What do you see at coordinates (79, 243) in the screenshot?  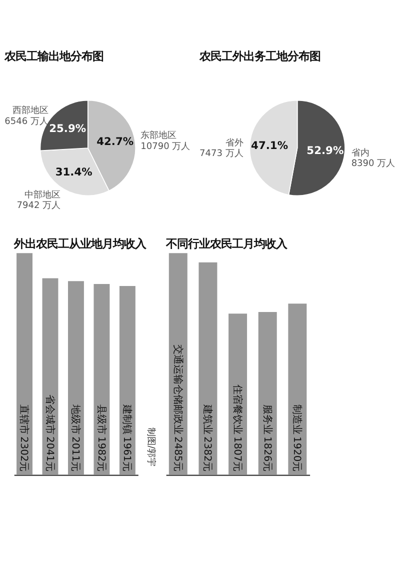 I see `chart-title: 外出农民工从业地月均收入` at bounding box center [79, 243].